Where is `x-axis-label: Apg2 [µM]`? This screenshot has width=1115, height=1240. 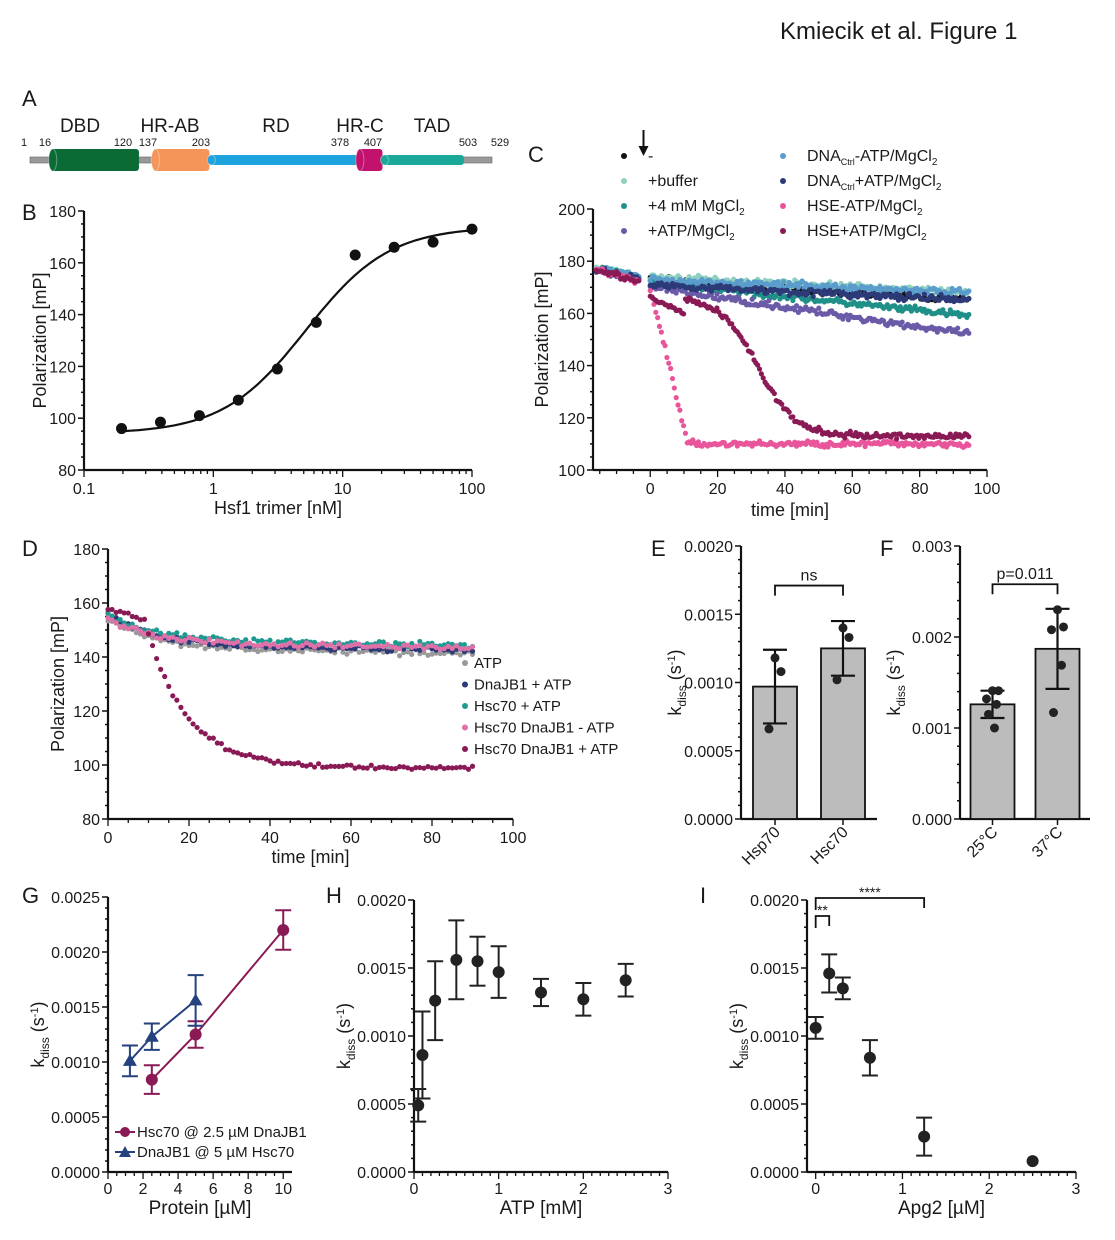 x-axis-label: Apg2 [µM] is located at coordinates (941, 1208).